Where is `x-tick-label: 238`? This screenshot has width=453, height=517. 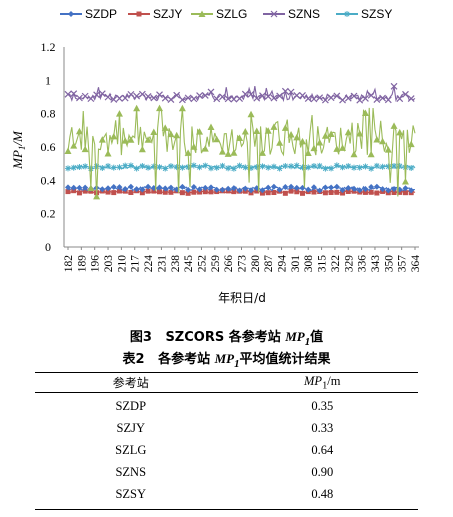
x-tick-label: 238 is located at coordinates (176, 264).